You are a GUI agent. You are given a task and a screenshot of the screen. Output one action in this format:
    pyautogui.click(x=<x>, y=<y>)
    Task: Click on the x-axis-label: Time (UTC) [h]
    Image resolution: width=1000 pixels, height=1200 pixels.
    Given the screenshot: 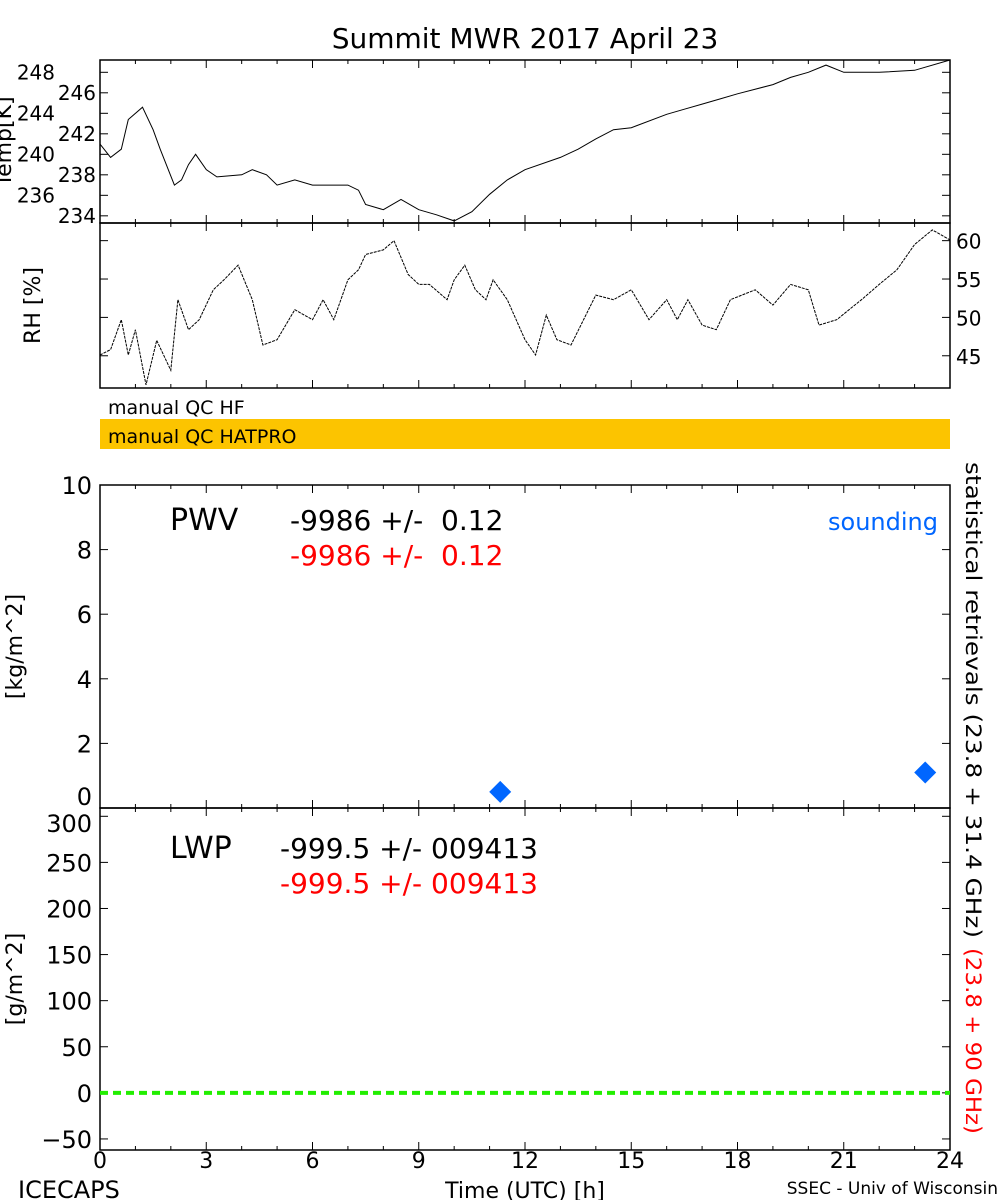 What is the action you would take?
    pyautogui.click(x=524, y=1189)
    